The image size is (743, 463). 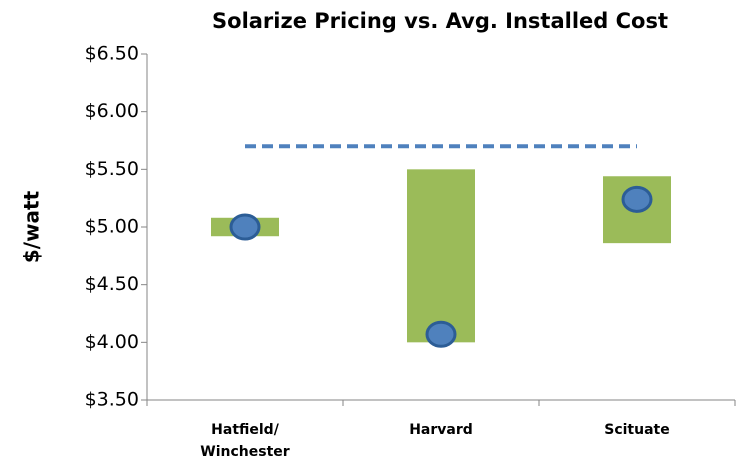 I want to click on y-tick-label: $4.50, so click(x=112, y=284).